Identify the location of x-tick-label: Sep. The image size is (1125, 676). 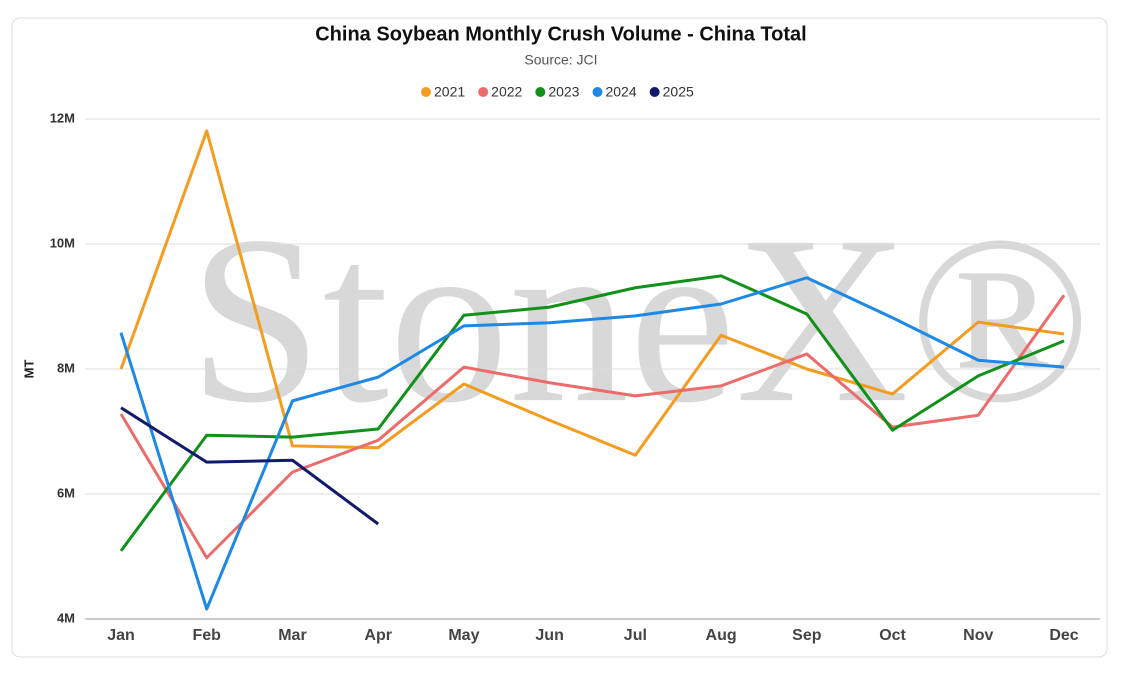
(807, 635).